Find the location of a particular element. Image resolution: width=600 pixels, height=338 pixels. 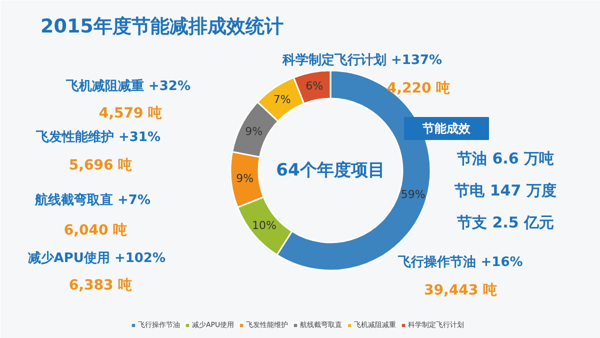

data-label: 7% is located at coordinates (282, 99).